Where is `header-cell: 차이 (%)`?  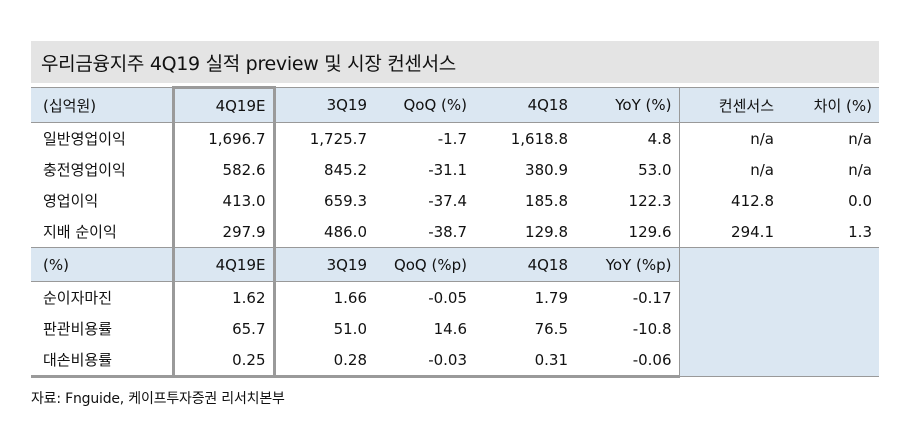
header-cell: 차이 (%) is located at coordinates (830, 105).